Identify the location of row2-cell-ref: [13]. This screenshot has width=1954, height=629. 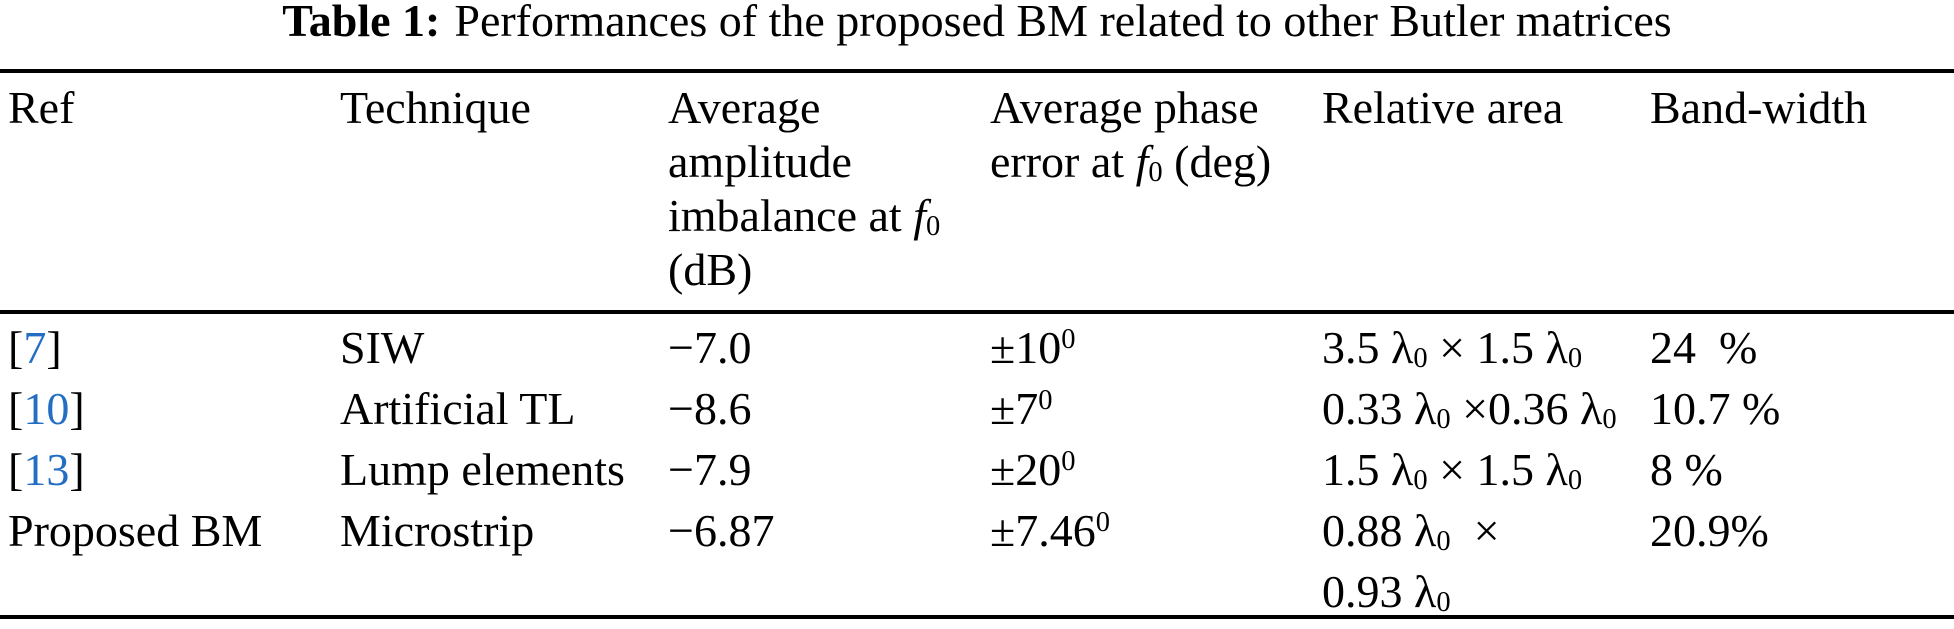
(46, 469).